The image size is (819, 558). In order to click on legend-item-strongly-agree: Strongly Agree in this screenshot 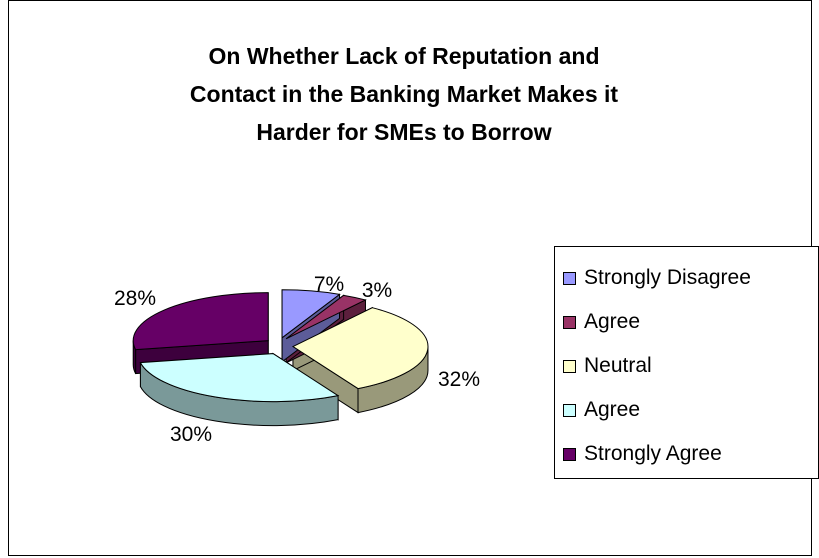, I will do `click(642, 454)`.